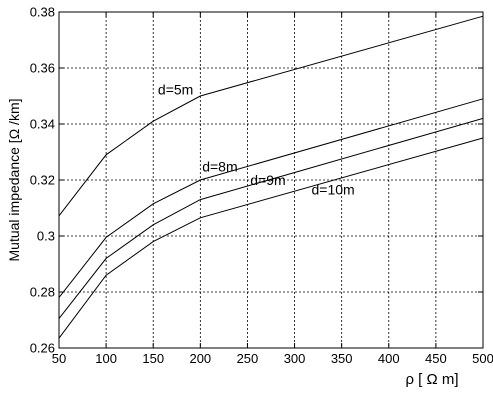  I want to click on x-tick-label: 350, so click(342, 358).